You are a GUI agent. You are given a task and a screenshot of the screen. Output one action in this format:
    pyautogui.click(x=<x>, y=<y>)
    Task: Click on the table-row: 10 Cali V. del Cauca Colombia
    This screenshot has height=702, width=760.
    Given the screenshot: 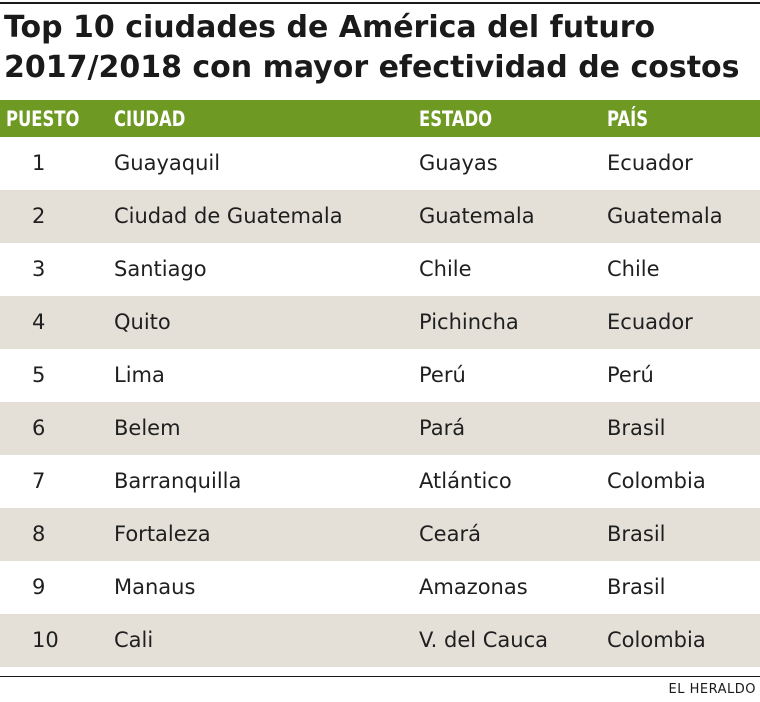 What is the action you would take?
    pyautogui.click(x=380, y=640)
    